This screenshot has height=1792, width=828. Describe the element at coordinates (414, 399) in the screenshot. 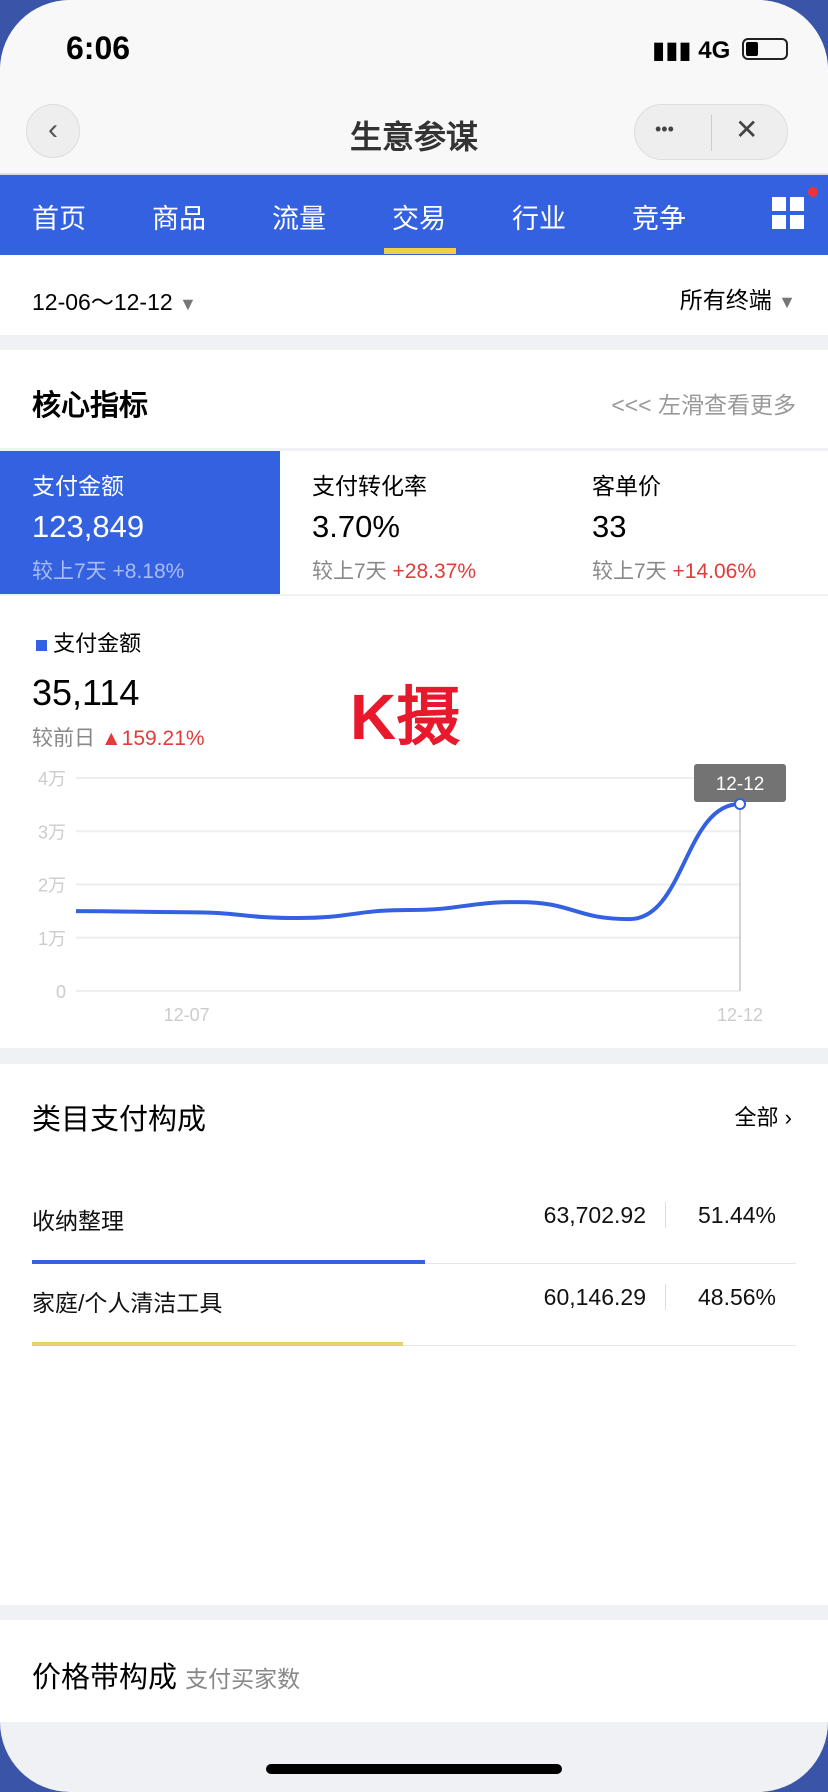

I see `core-header: 核心指标 <<< 左滑查看更多` at that location.